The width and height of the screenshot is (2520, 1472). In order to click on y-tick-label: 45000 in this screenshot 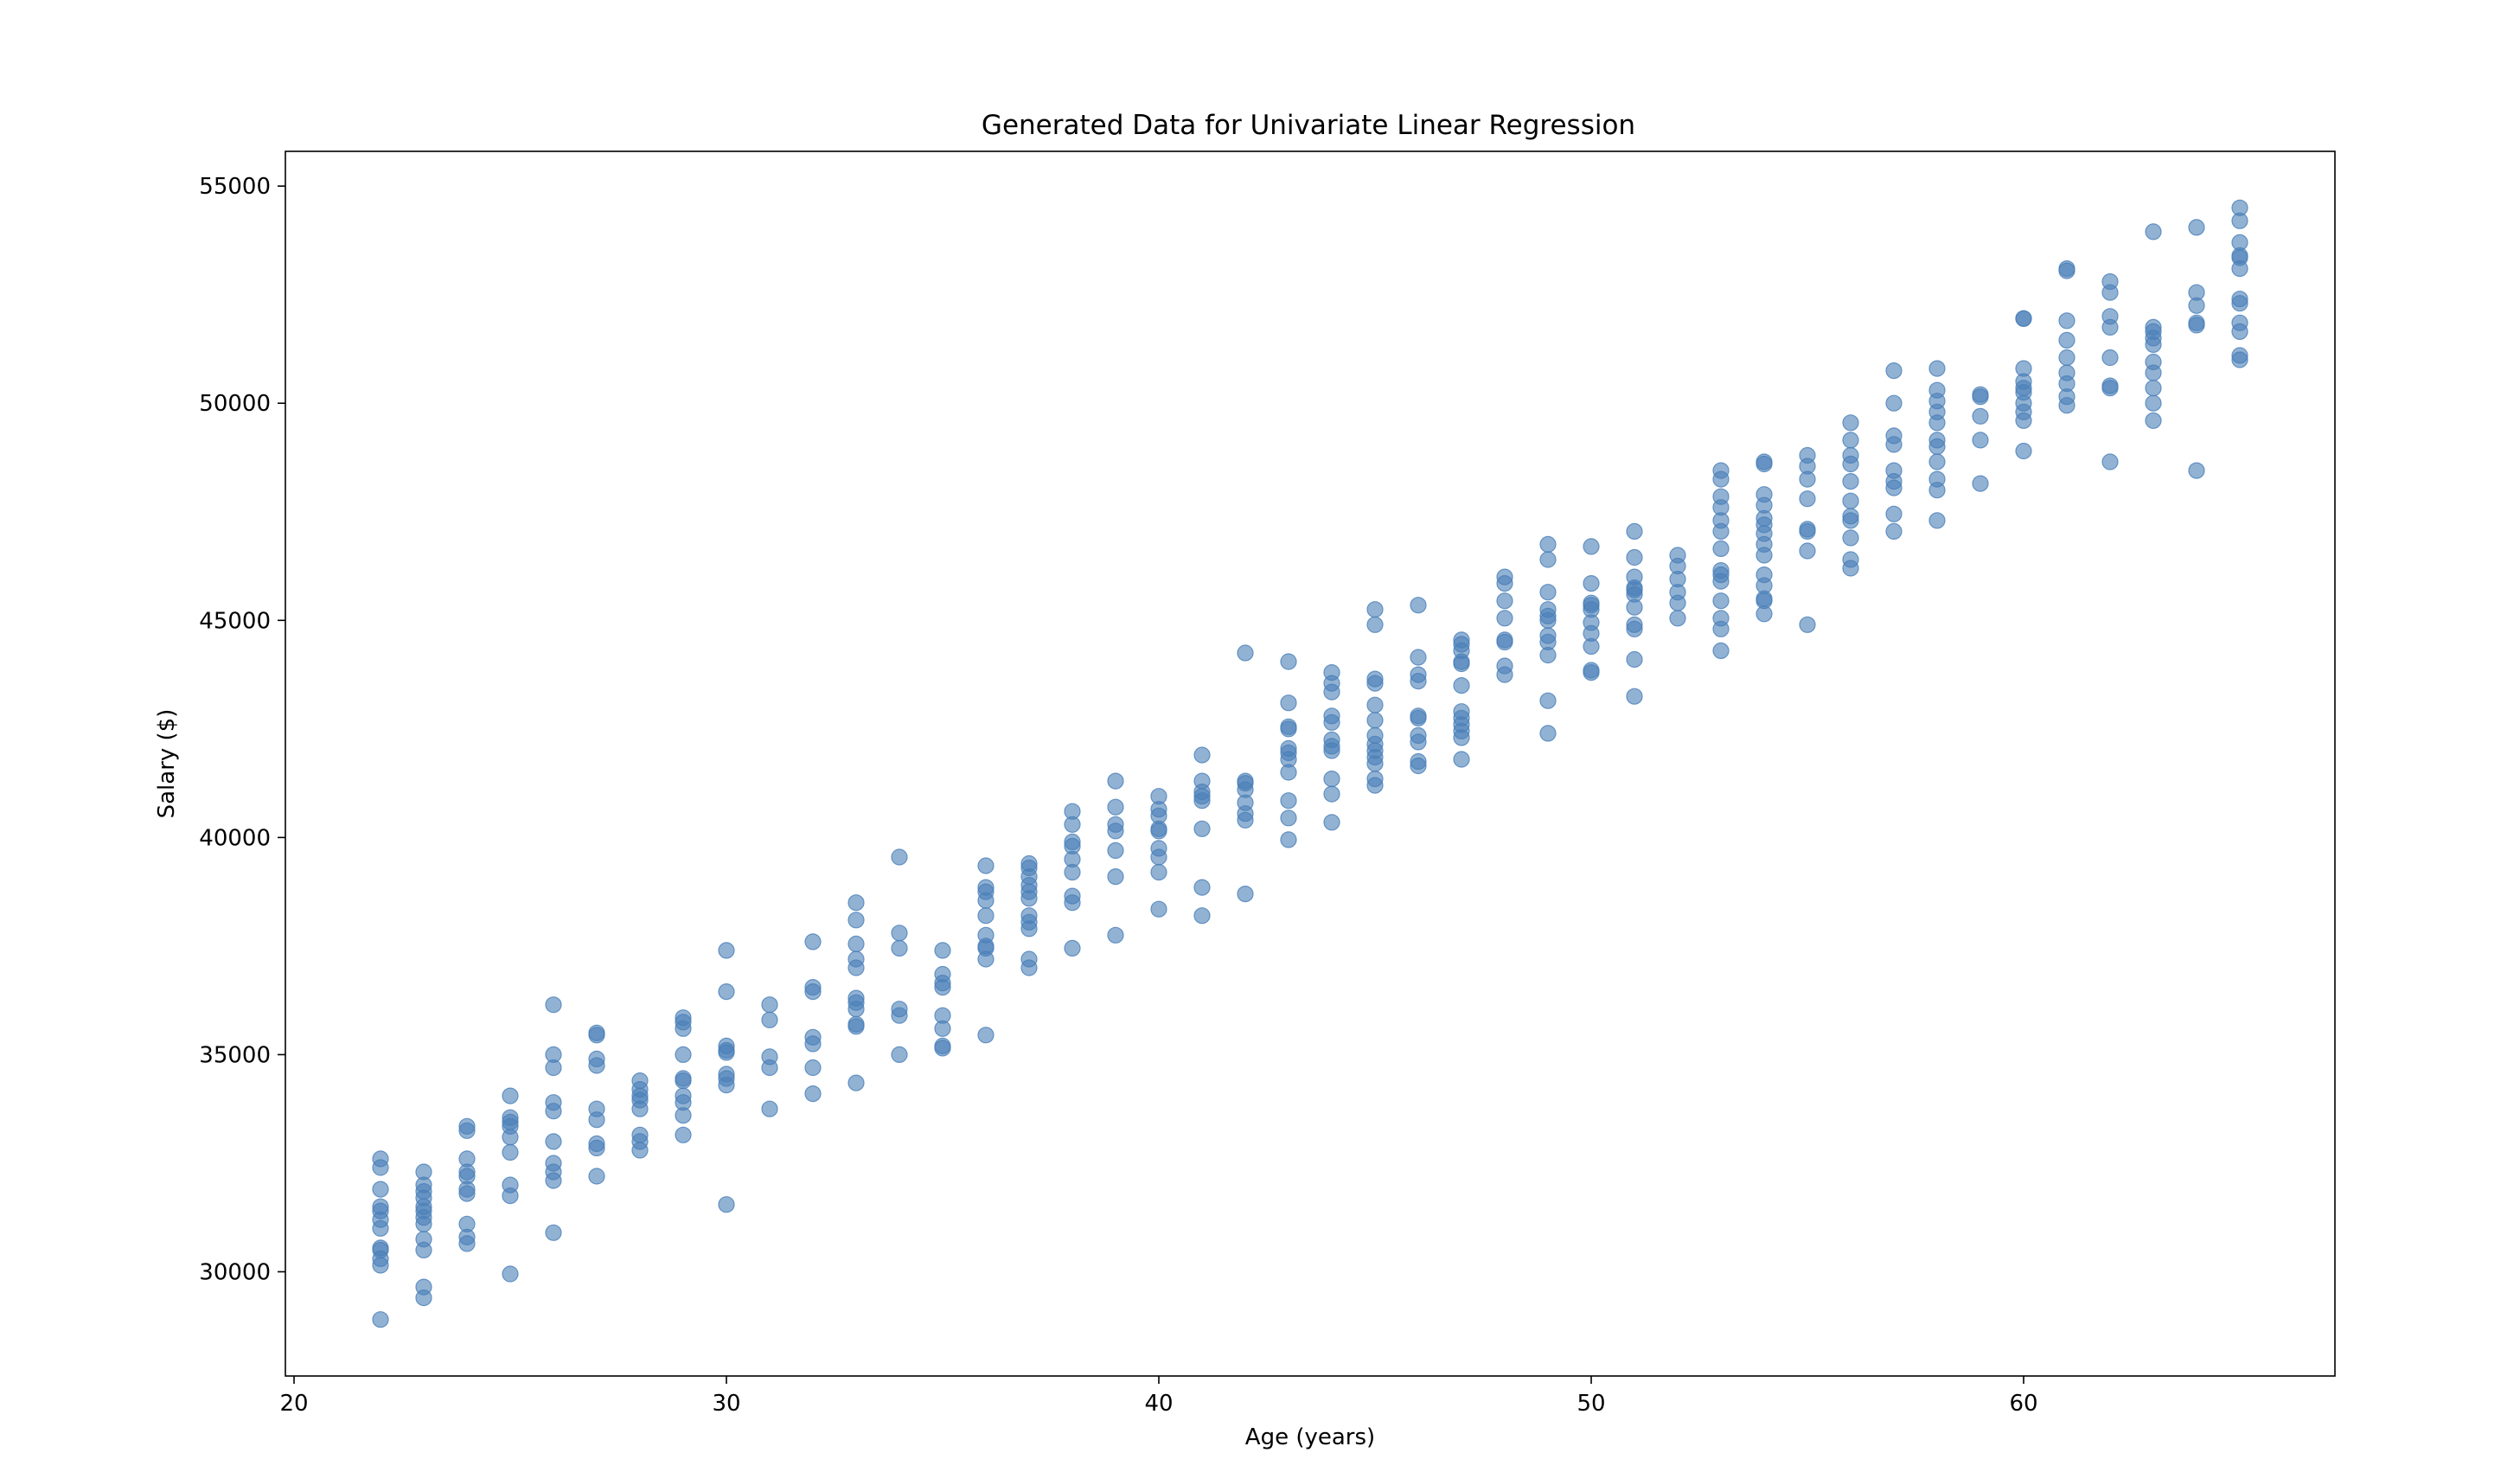, I will do `click(235, 621)`.